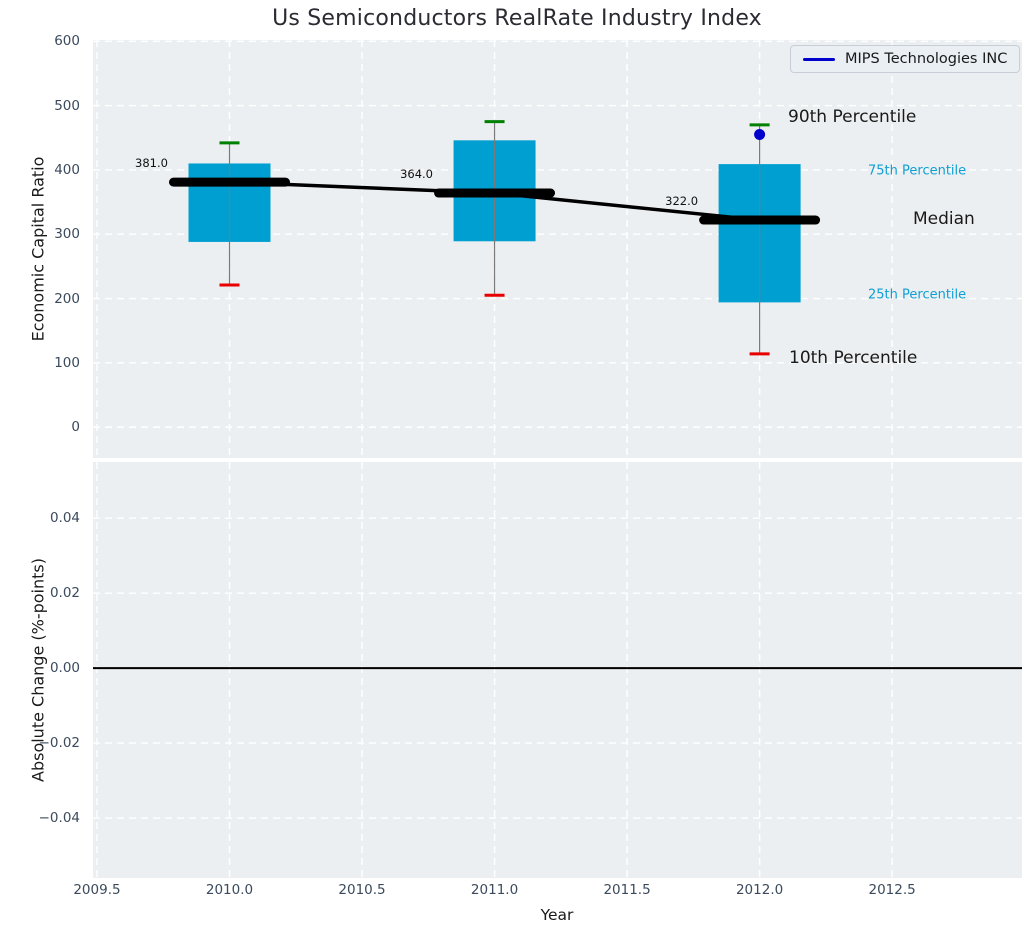 This screenshot has height=942, width=1034. I want to click on x-tick-label: 2010.5, so click(362, 890).